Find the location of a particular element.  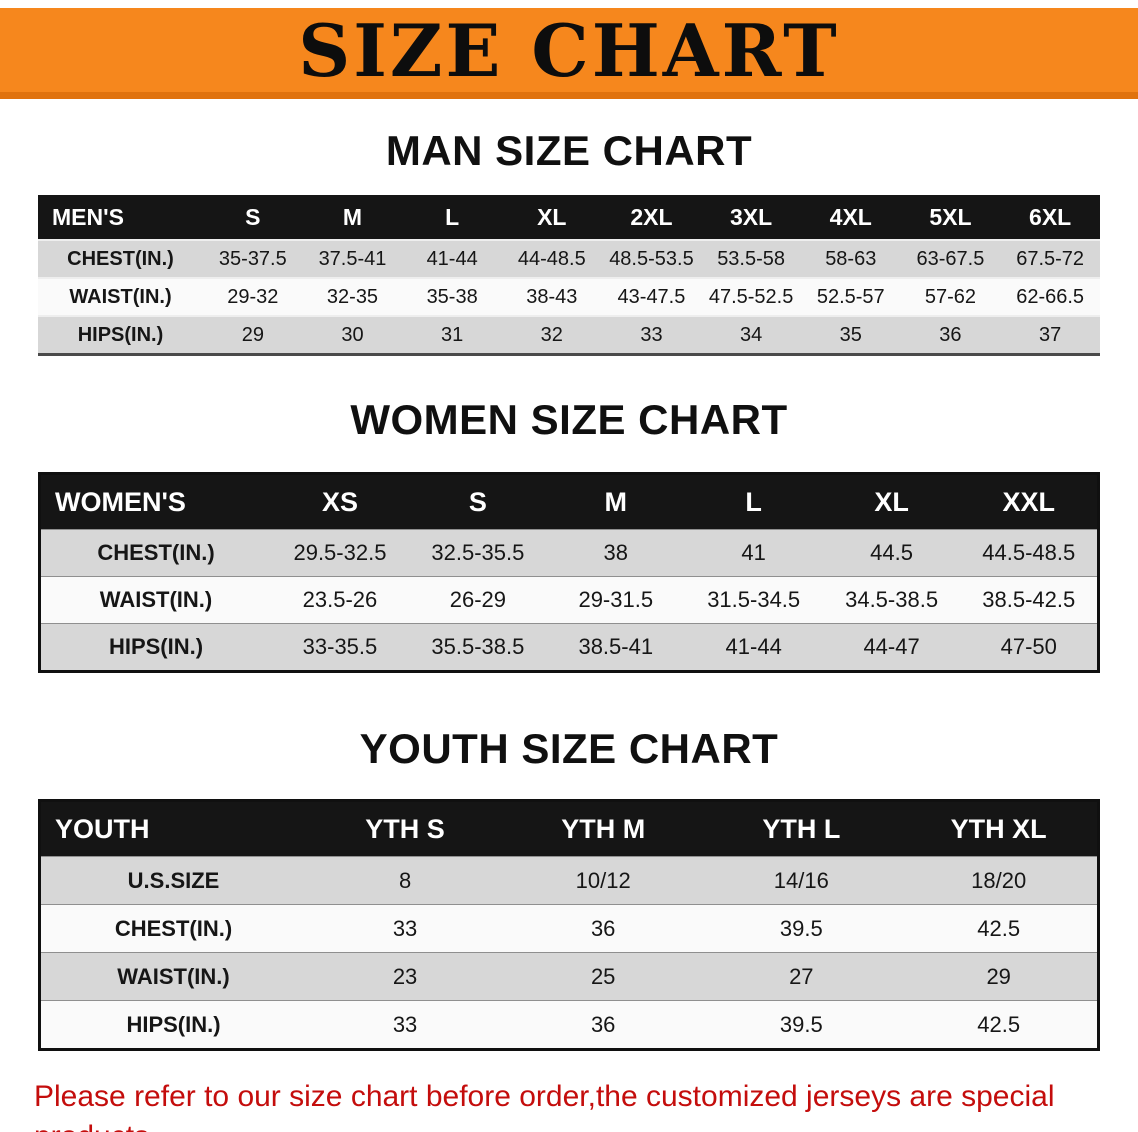

measurement-value: 63-67.5 is located at coordinates (950, 258).